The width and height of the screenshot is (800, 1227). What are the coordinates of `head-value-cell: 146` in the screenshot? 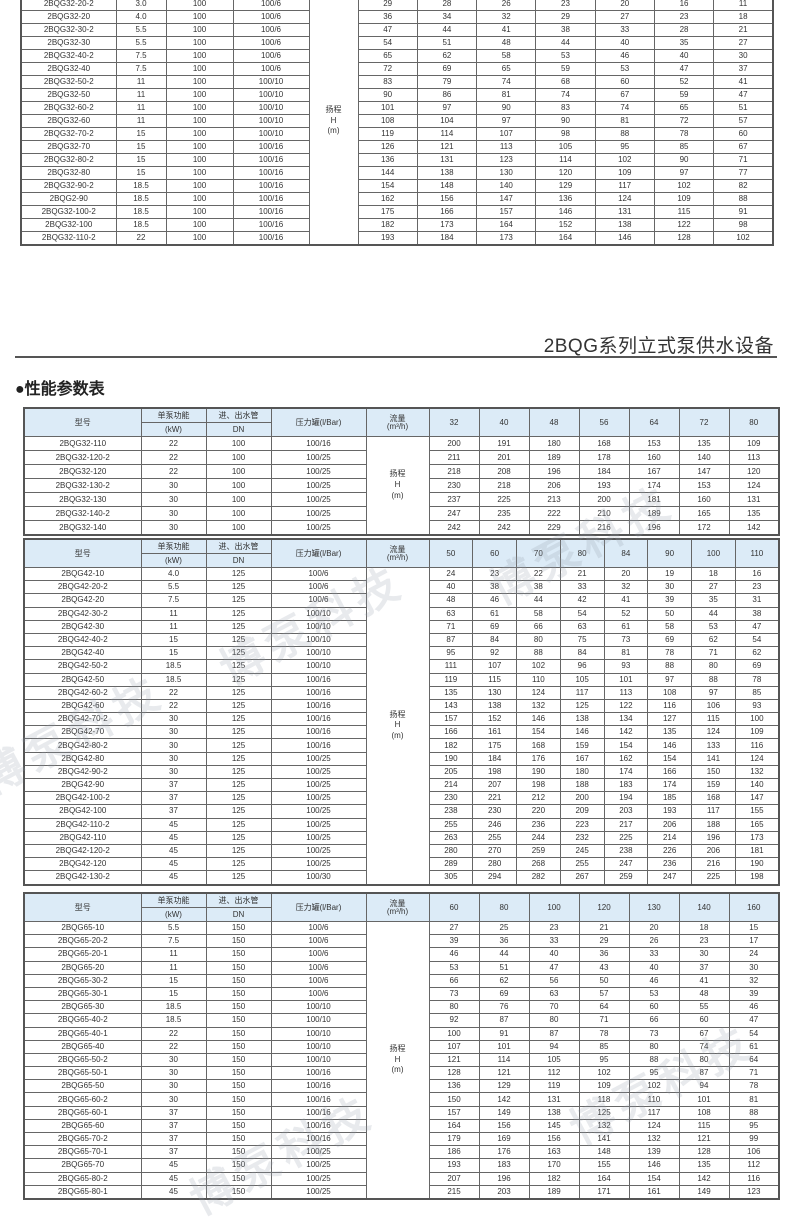 It's located at (565, 212).